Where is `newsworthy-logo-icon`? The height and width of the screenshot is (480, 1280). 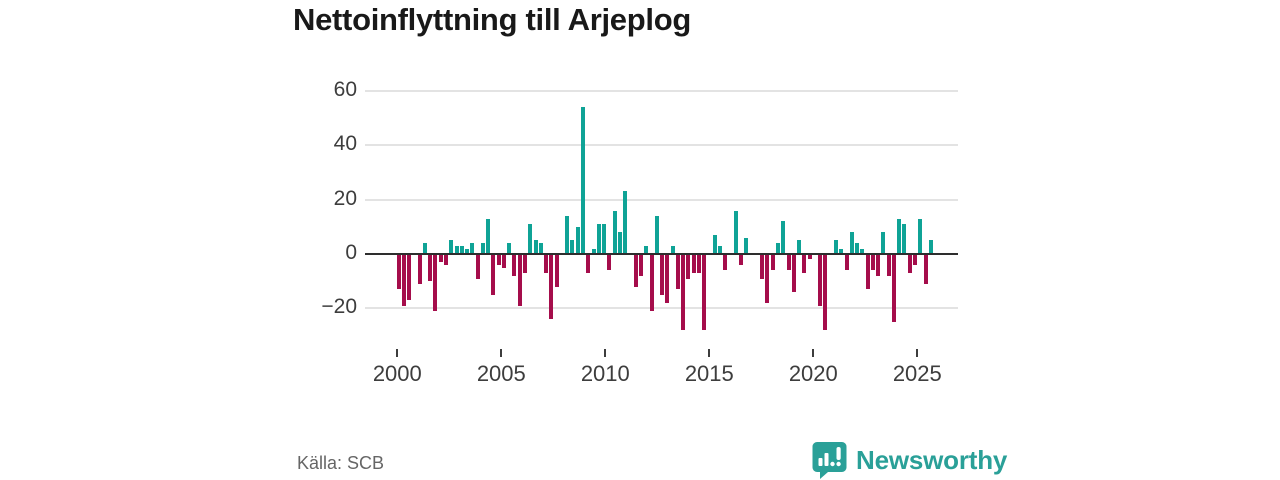
newsworthy-logo-icon is located at coordinates (829, 460).